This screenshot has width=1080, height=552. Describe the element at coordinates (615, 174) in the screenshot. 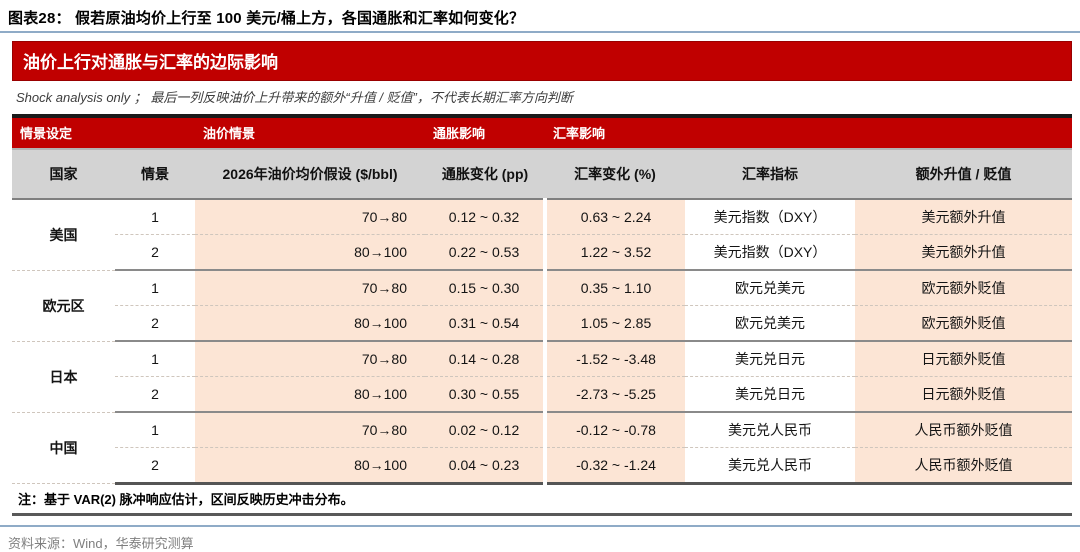

I see `col-header-fx-change: 汇率变化 (%)` at that location.